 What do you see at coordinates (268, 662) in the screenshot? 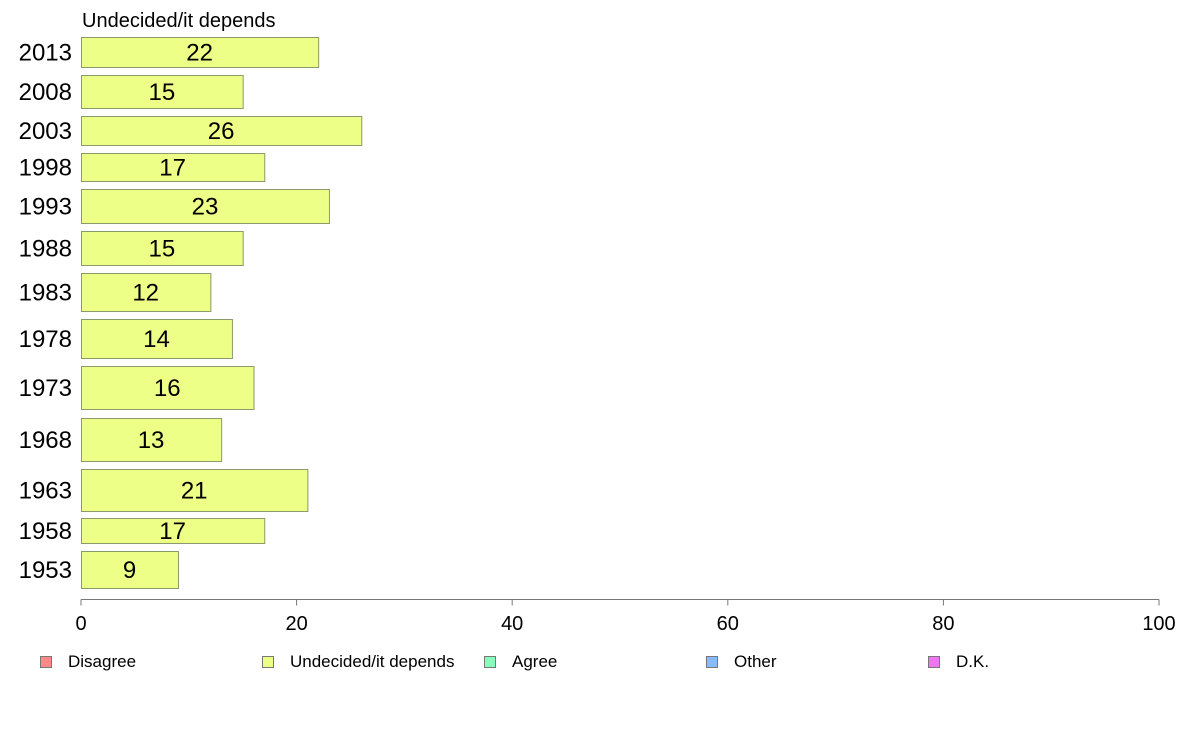
I see `legend-swatch-undecided` at bounding box center [268, 662].